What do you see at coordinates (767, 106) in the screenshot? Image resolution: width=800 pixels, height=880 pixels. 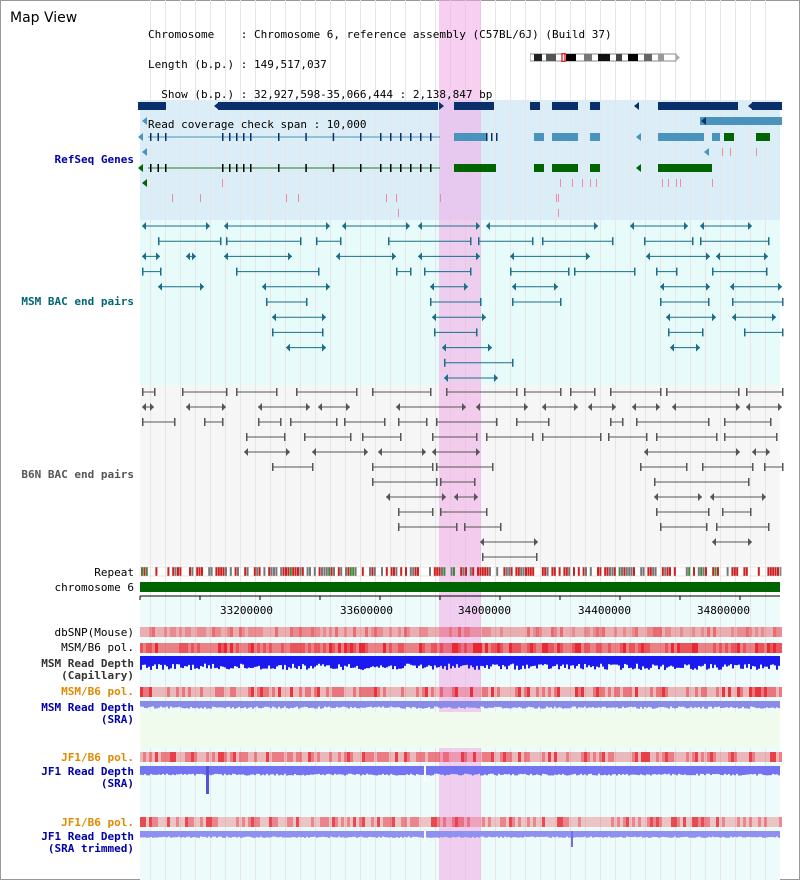 I see `gene-exon-block` at bounding box center [767, 106].